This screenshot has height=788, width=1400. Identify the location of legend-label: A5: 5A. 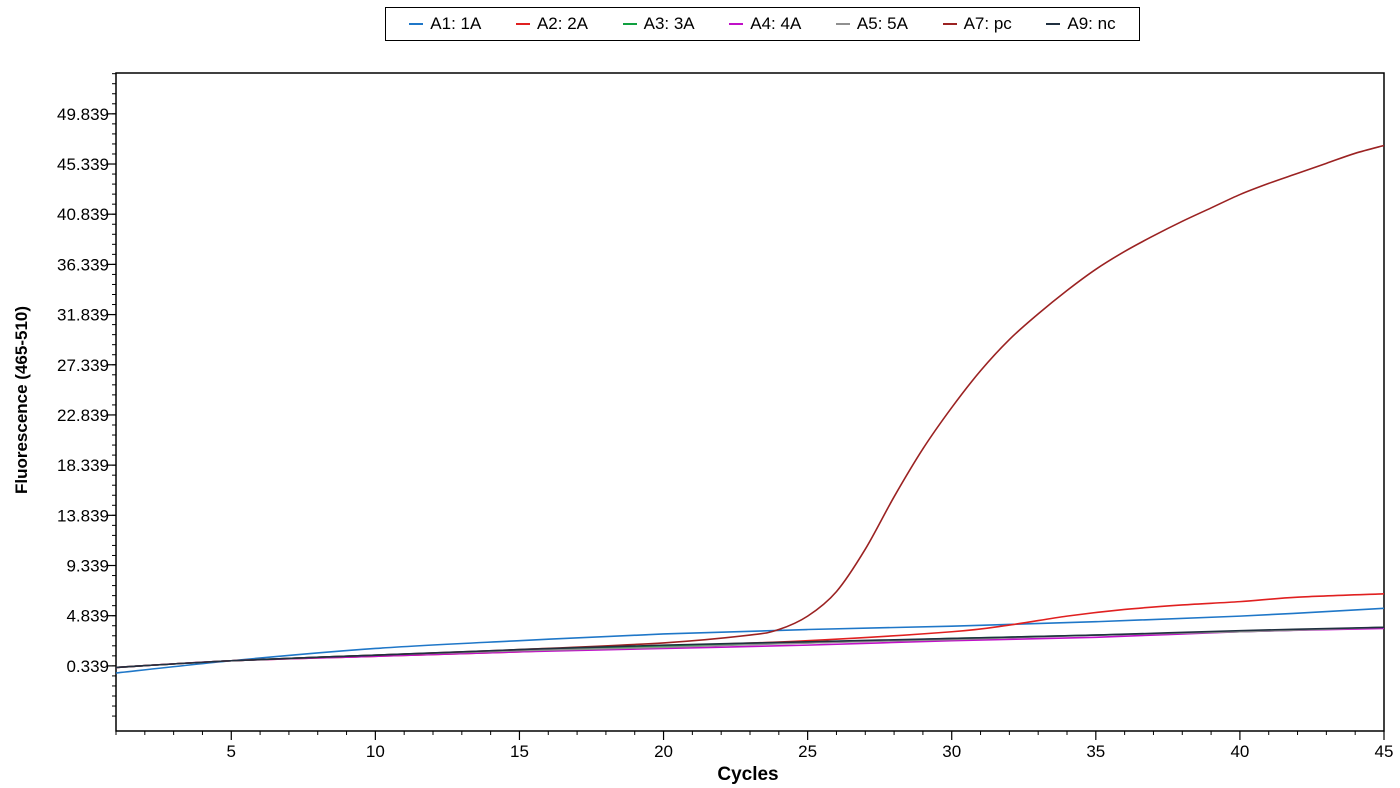
(882, 23).